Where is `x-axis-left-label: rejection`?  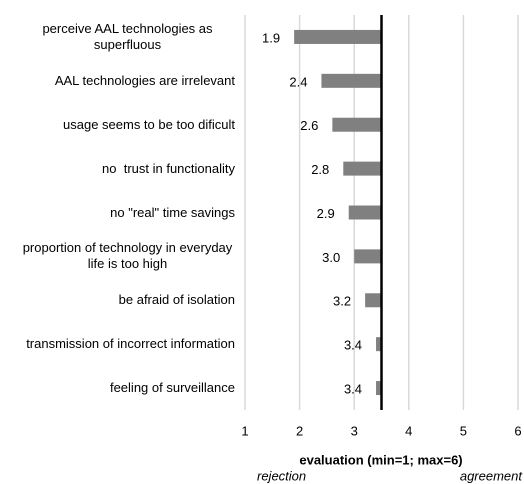
x-axis-left-label: rejection is located at coordinates (281, 475).